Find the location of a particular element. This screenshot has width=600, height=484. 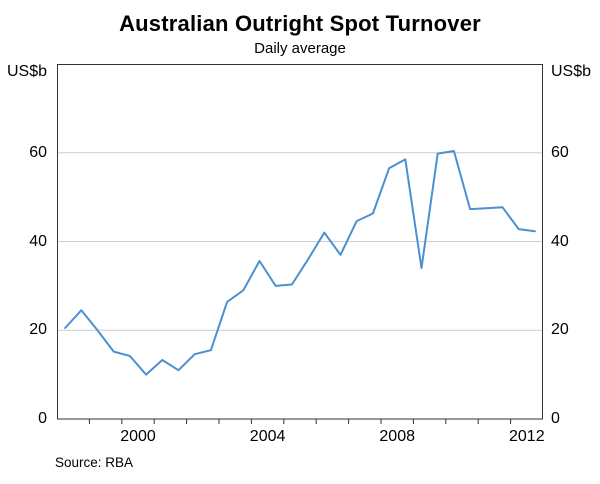

y-tick-label-left: 40 is located at coordinates (38, 241).